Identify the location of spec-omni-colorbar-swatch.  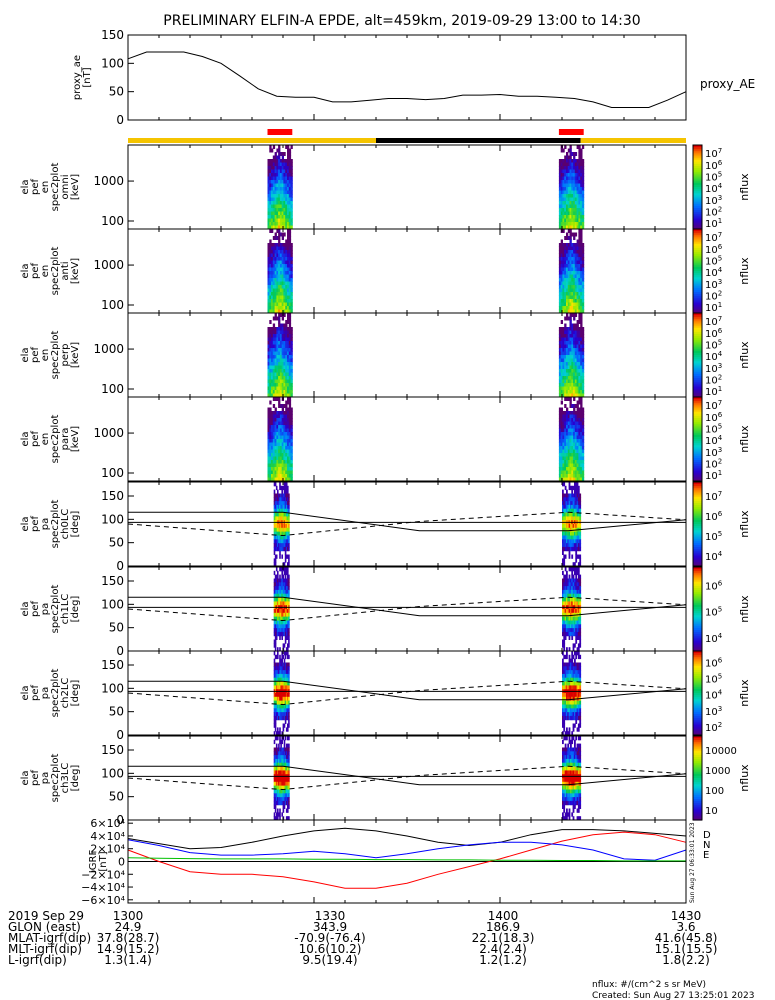
(697, 182).